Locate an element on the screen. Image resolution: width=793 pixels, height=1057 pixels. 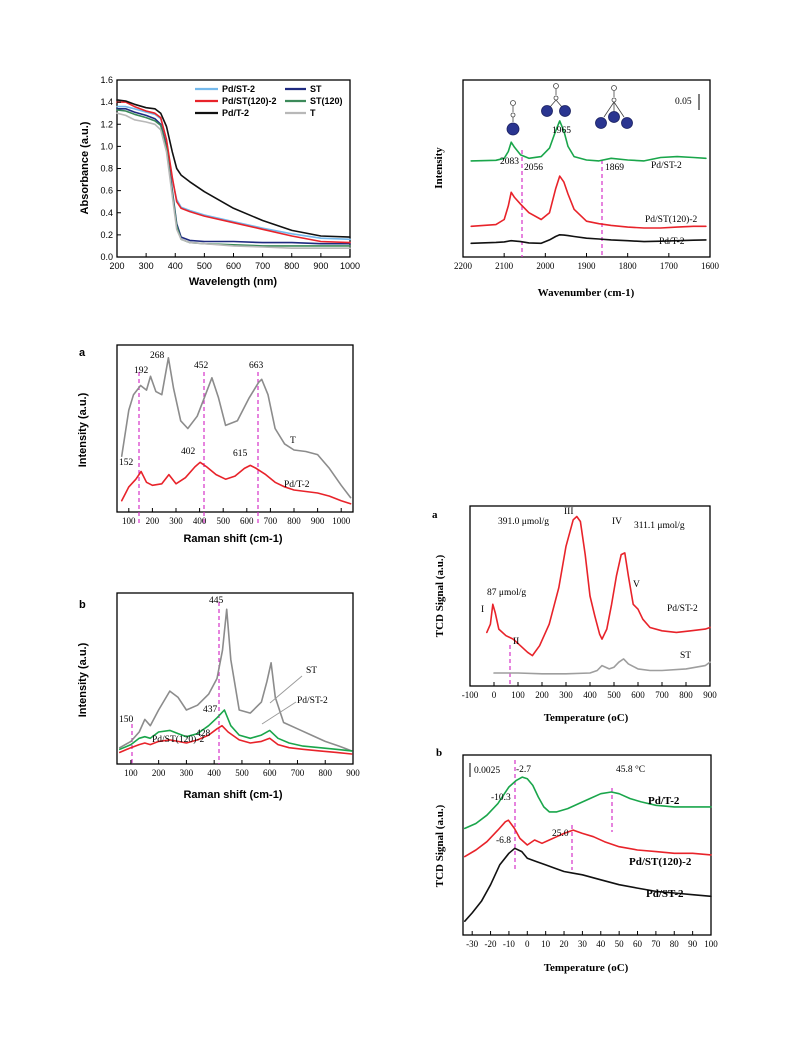
ir-x-ticks: 2200 2100 2000 1900 1800 1700 1600 is located at coordinates (587, 262).